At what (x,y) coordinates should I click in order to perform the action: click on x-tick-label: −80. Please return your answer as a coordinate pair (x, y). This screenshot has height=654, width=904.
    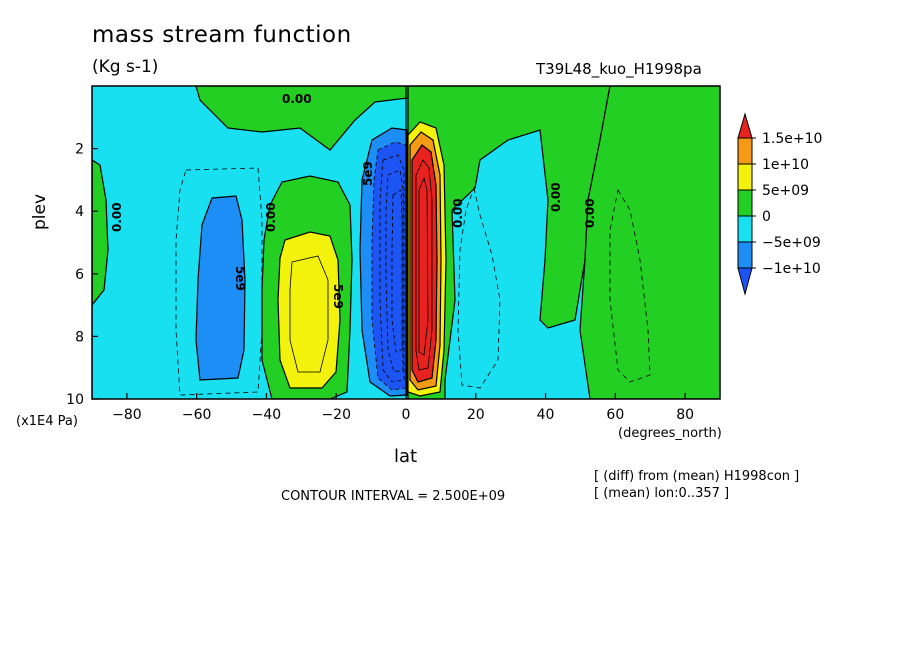
    Looking at the image, I should click on (127, 415).